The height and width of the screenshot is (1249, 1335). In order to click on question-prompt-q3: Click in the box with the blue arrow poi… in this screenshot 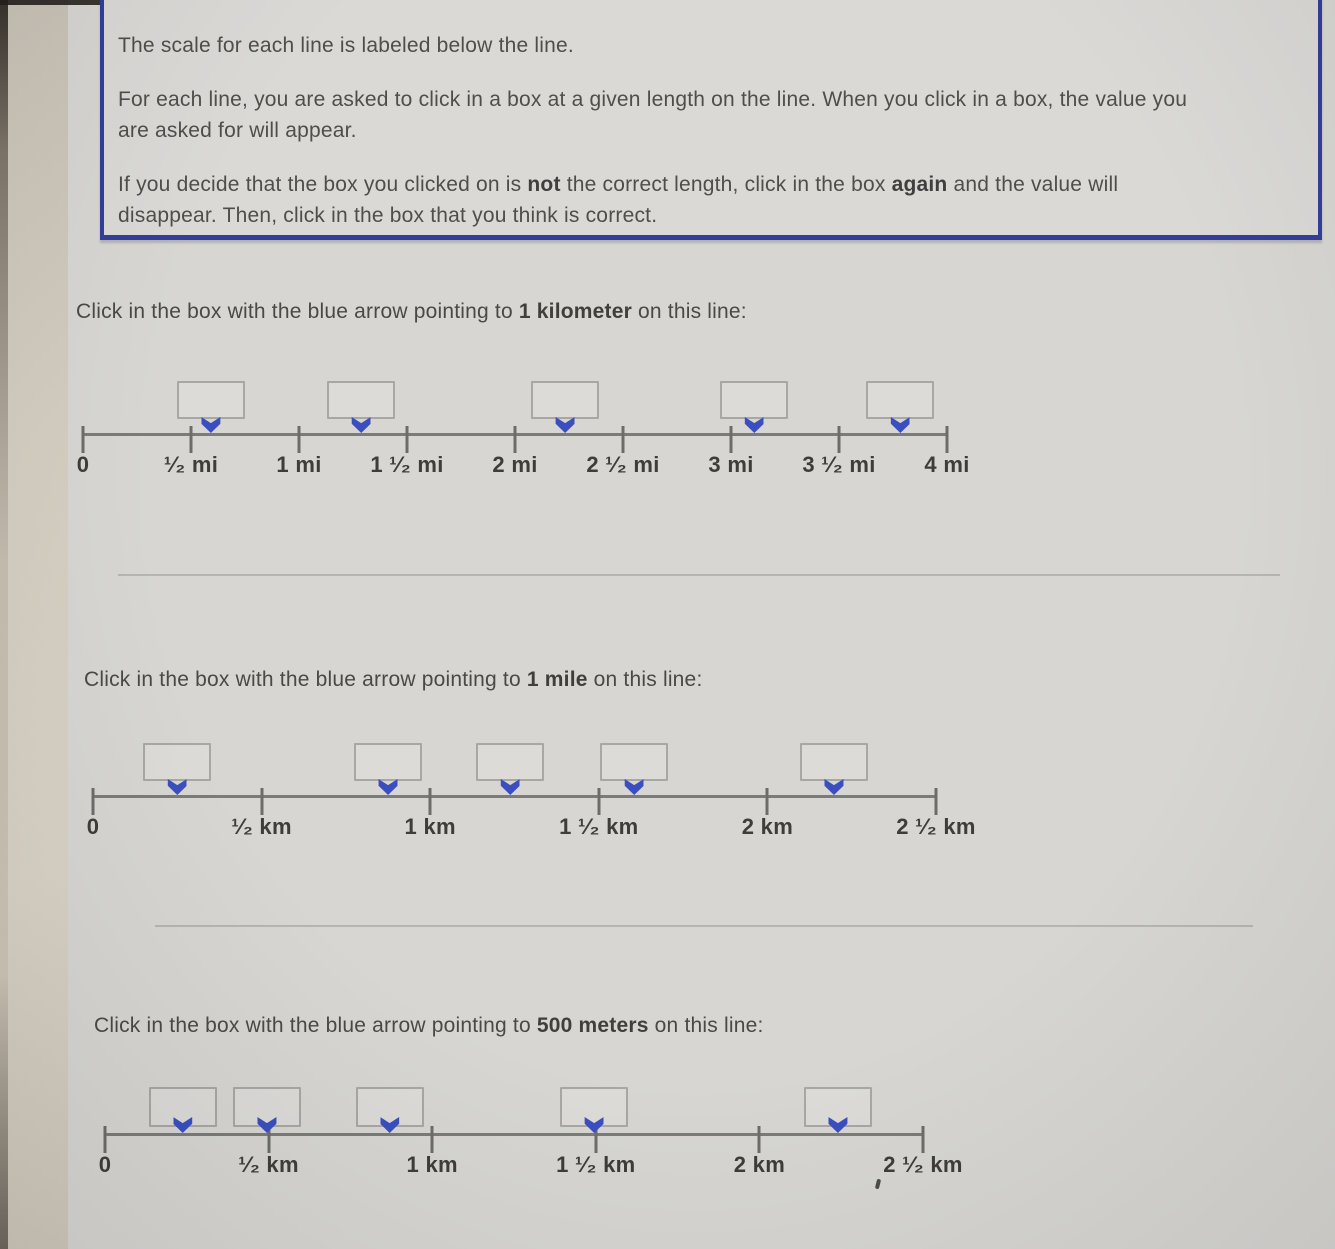, I will do `click(429, 1026)`.